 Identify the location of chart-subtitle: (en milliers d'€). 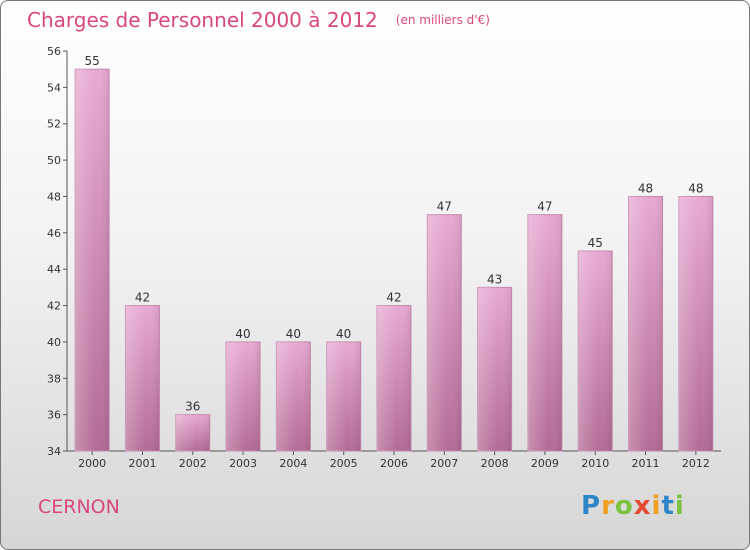
(442, 20).